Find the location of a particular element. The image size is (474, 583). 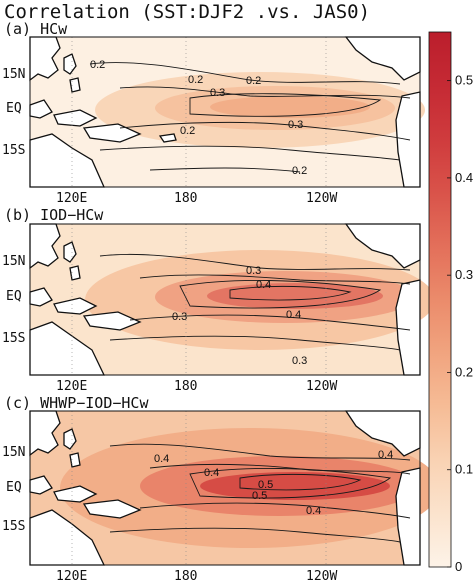

panel-b-lat-15n: 15N is located at coordinates (13, 261).